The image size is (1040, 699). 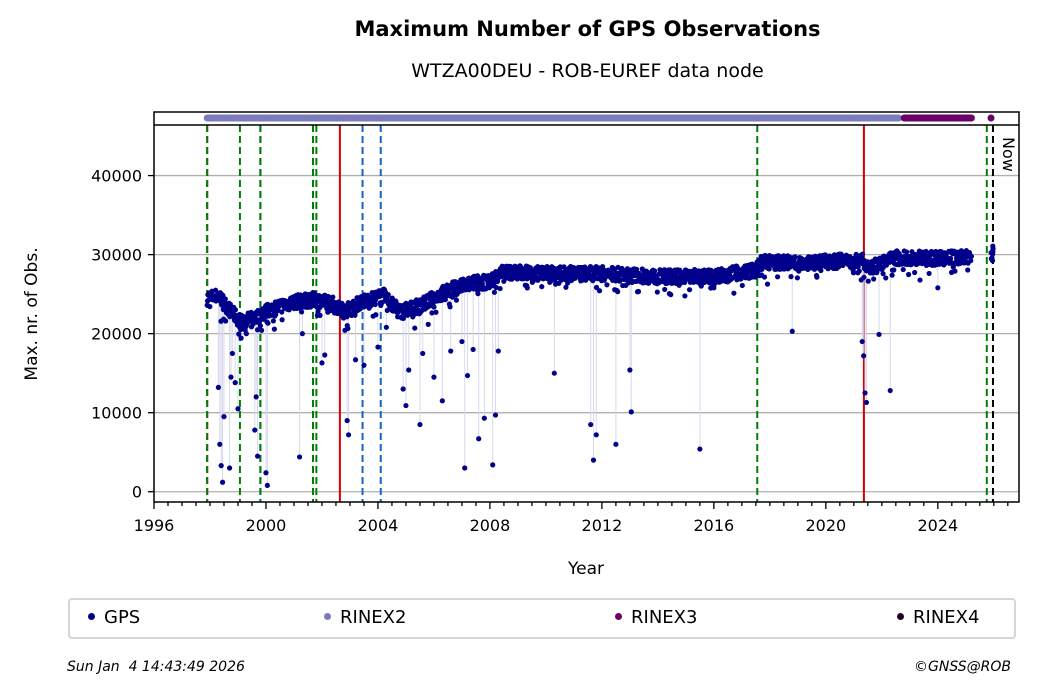 I want to click on legend-item-rinex4: RINEX4, so click(x=938, y=617).